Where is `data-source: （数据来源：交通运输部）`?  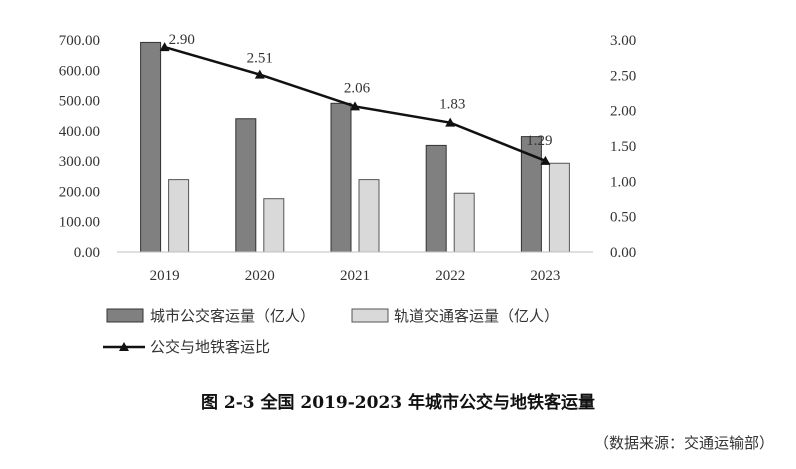 data-source: （数据来源：交通运输部） is located at coordinates (683, 443).